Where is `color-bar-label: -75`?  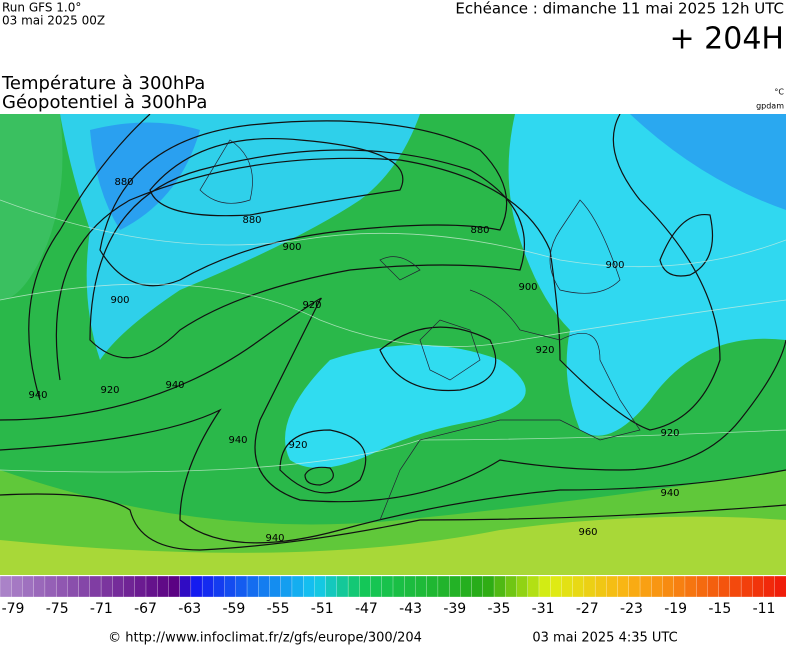 color-bar-label: -75 is located at coordinates (57, 609).